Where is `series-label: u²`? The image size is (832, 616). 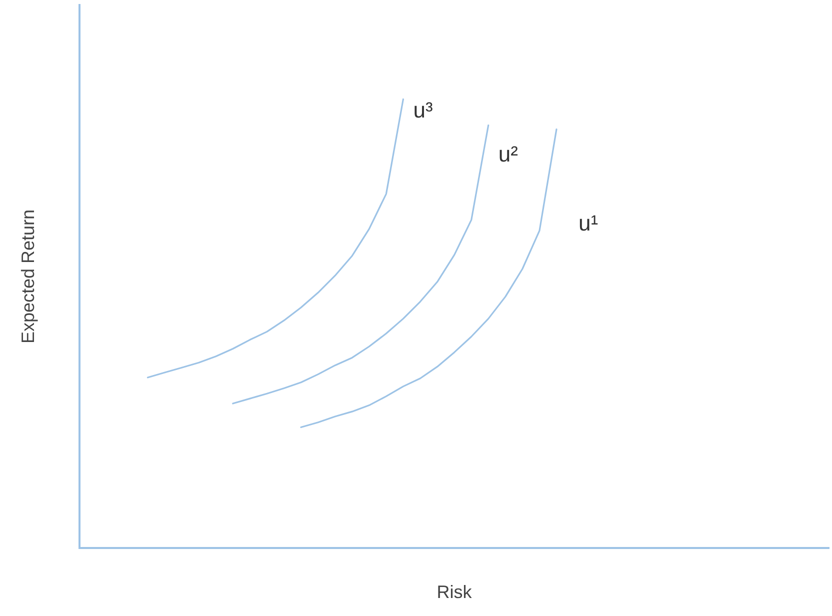 series-label: u² is located at coordinates (508, 153).